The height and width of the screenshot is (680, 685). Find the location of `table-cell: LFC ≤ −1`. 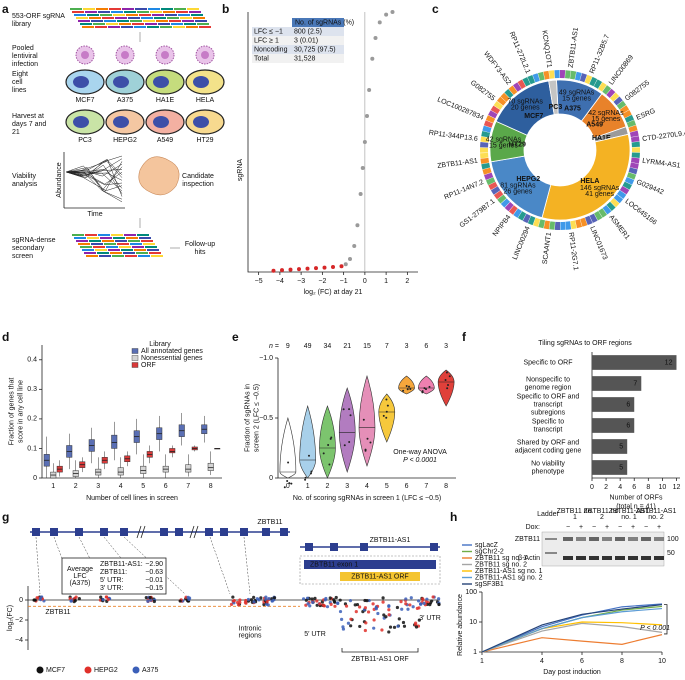

table-cell: LFC ≤ −1 is located at coordinates (268, 31).